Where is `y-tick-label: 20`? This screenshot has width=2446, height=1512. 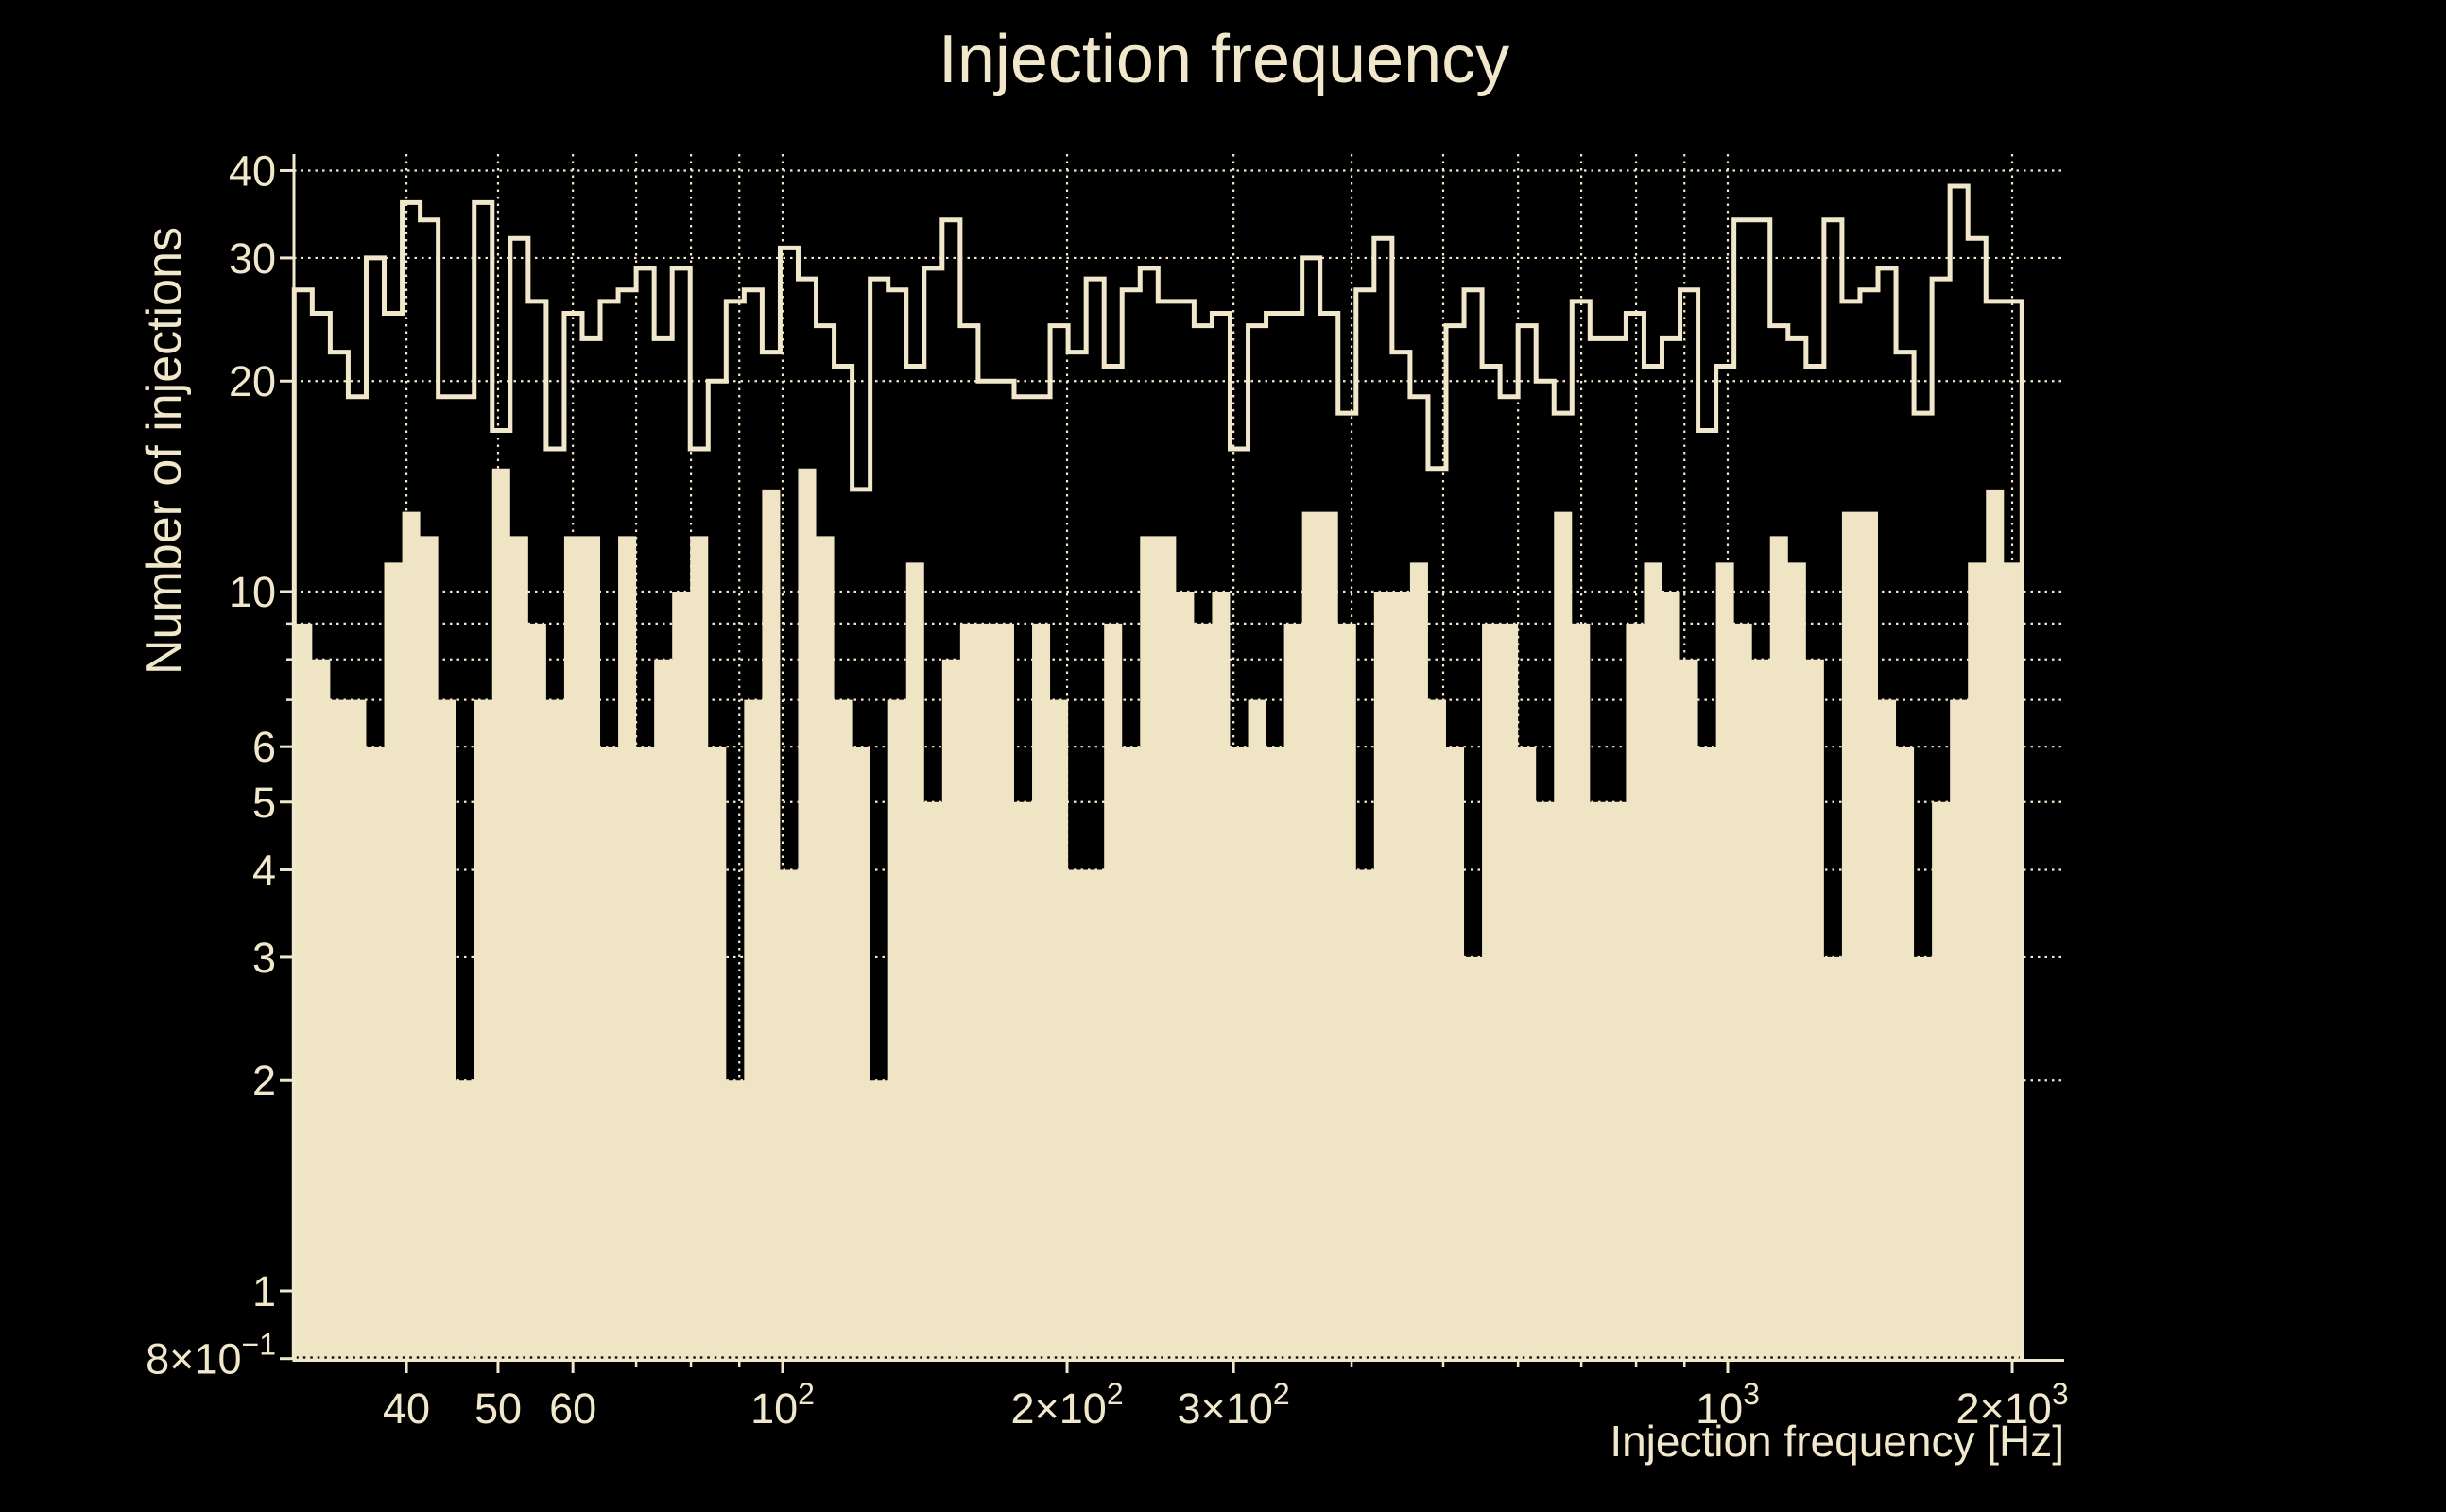 y-tick-label: 20 is located at coordinates (253, 381).